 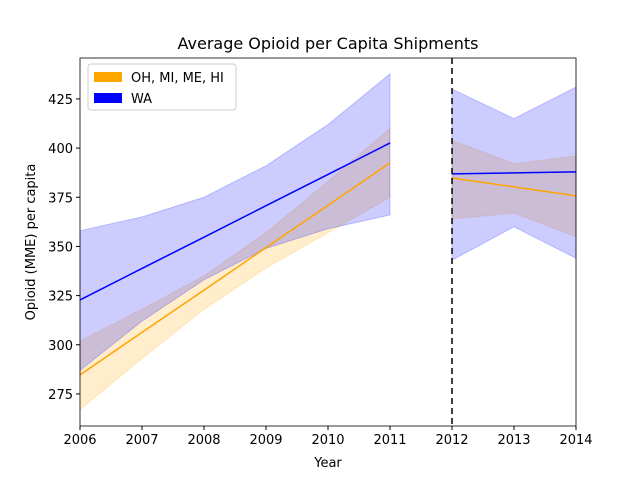 What do you see at coordinates (141, 440) in the screenshot?
I see `x-tick-label: 2007` at bounding box center [141, 440].